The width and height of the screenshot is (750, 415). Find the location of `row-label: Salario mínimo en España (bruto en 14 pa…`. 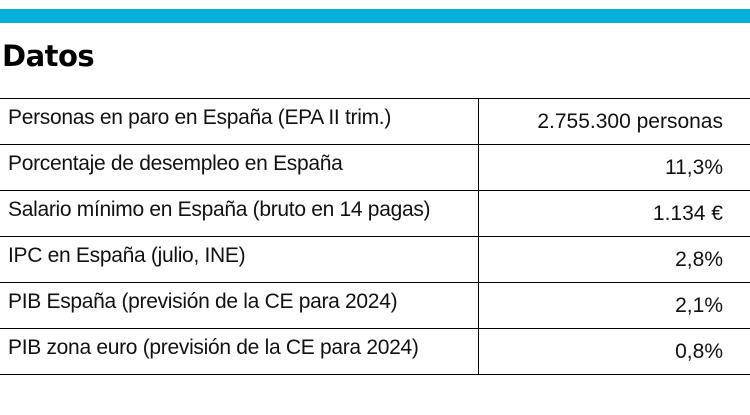

row-label: Salario mínimo en España (bruto en 14 pa… is located at coordinates (239, 213).